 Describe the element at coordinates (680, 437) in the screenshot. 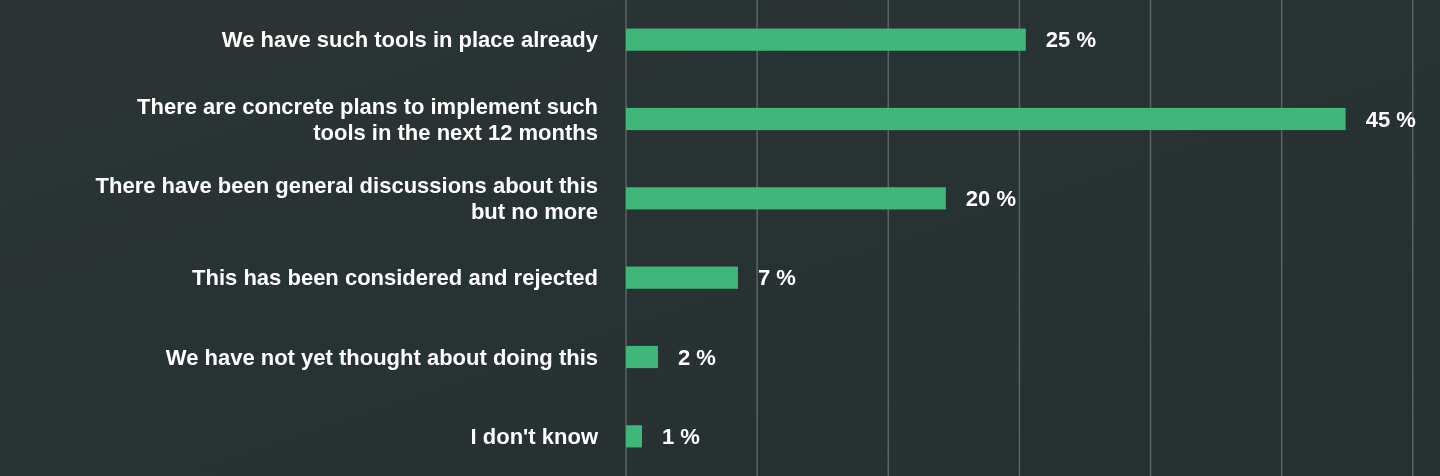

I see `data-label: 1 %` at that location.